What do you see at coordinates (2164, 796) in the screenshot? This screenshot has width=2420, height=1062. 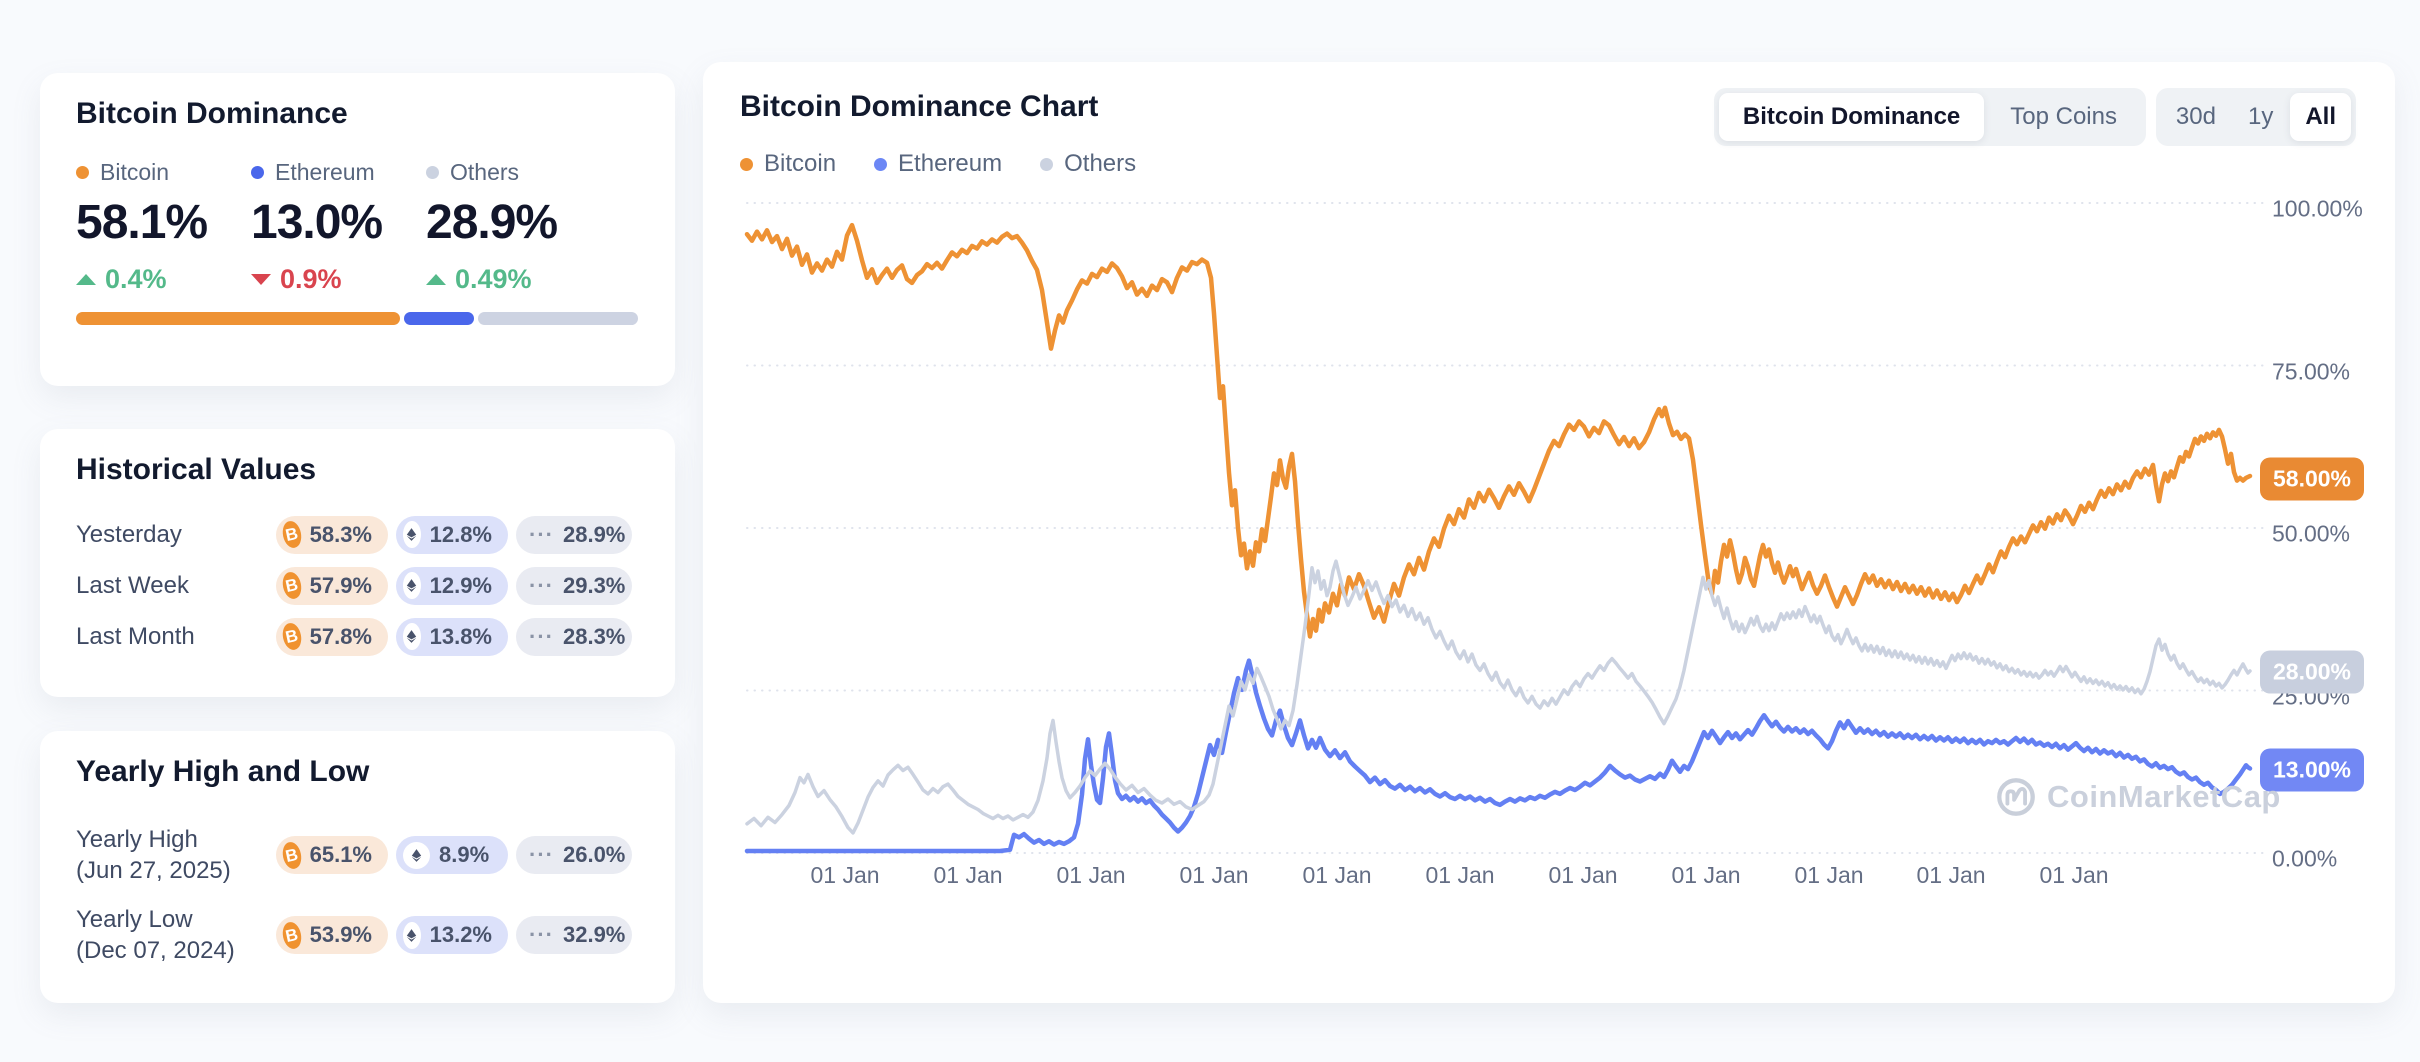 I see `watermark-text: CoinMarketCap` at bounding box center [2164, 796].